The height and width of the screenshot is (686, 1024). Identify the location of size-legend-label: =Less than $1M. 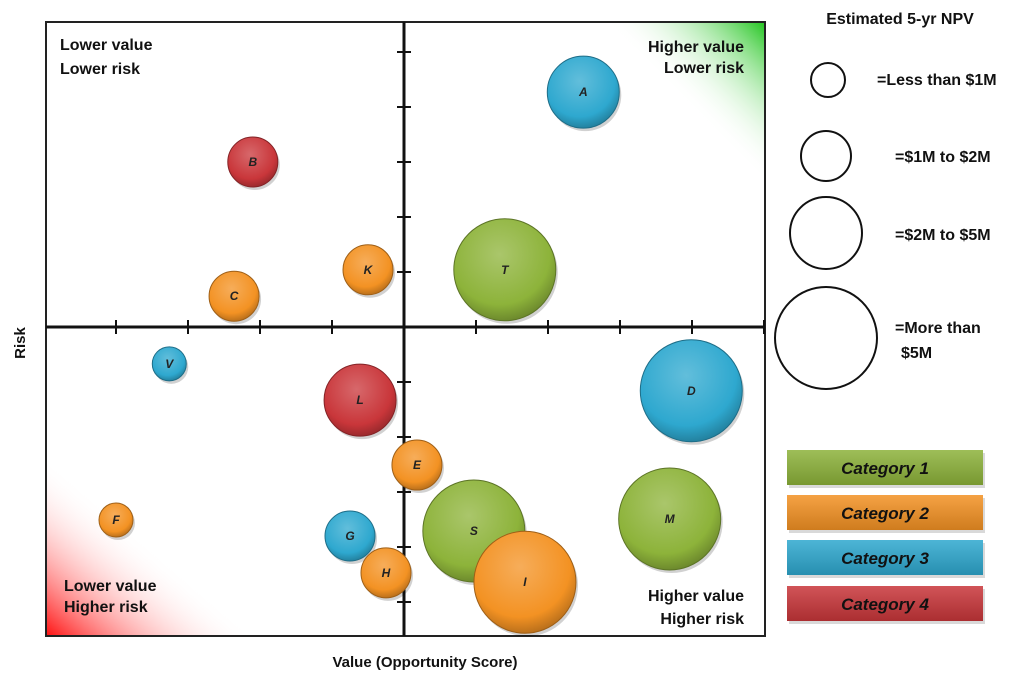
(937, 80).